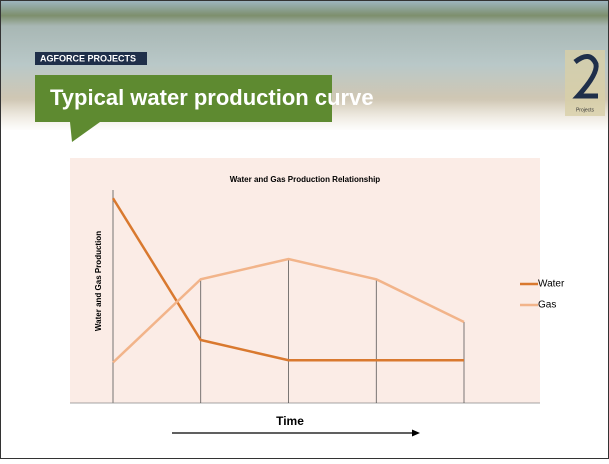 This screenshot has width=609, height=464. Describe the element at coordinates (547, 305) in the screenshot. I see `legend-label: Gas` at that location.